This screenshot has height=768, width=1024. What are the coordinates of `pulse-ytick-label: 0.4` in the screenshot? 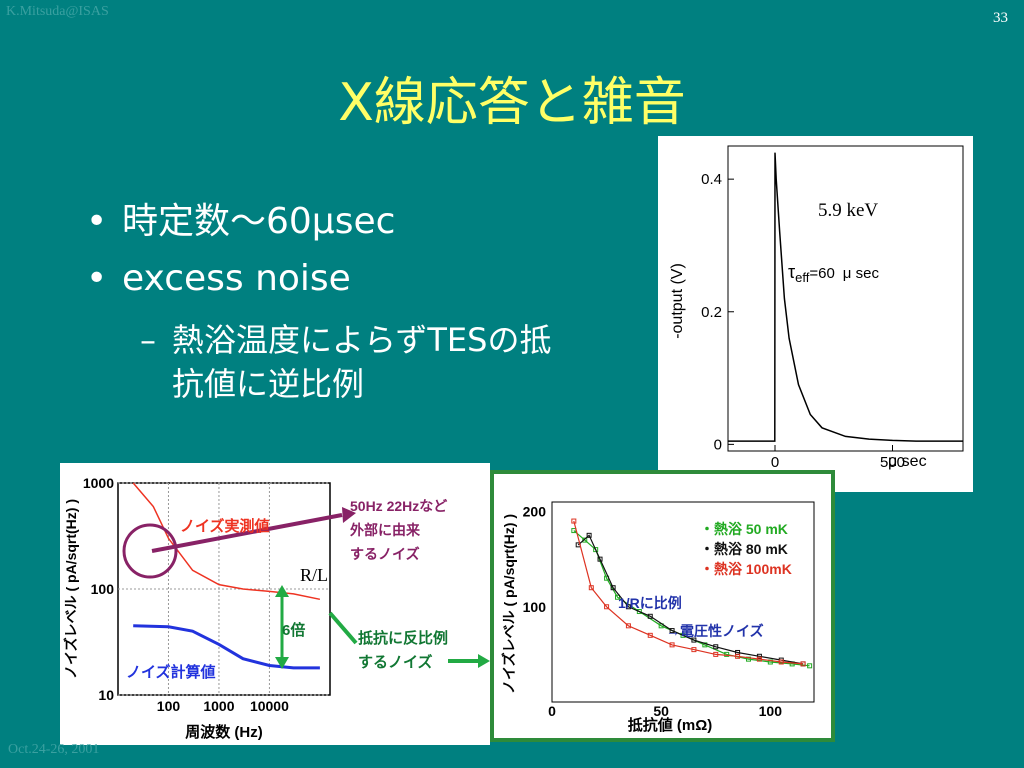 It's located at (711, 179).